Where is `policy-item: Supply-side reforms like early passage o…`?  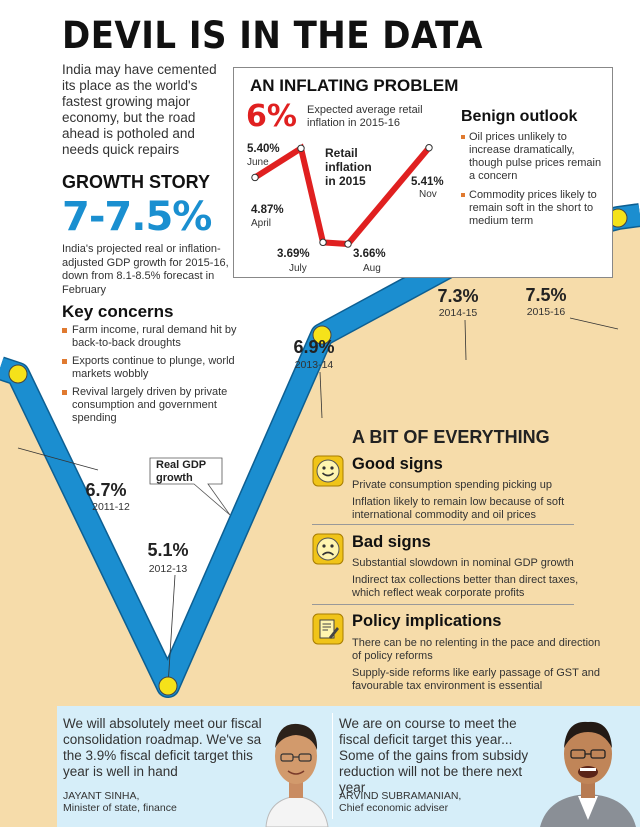
policy-item: Supply-side reforms like early passage o… is located at coordinates (476, 679).